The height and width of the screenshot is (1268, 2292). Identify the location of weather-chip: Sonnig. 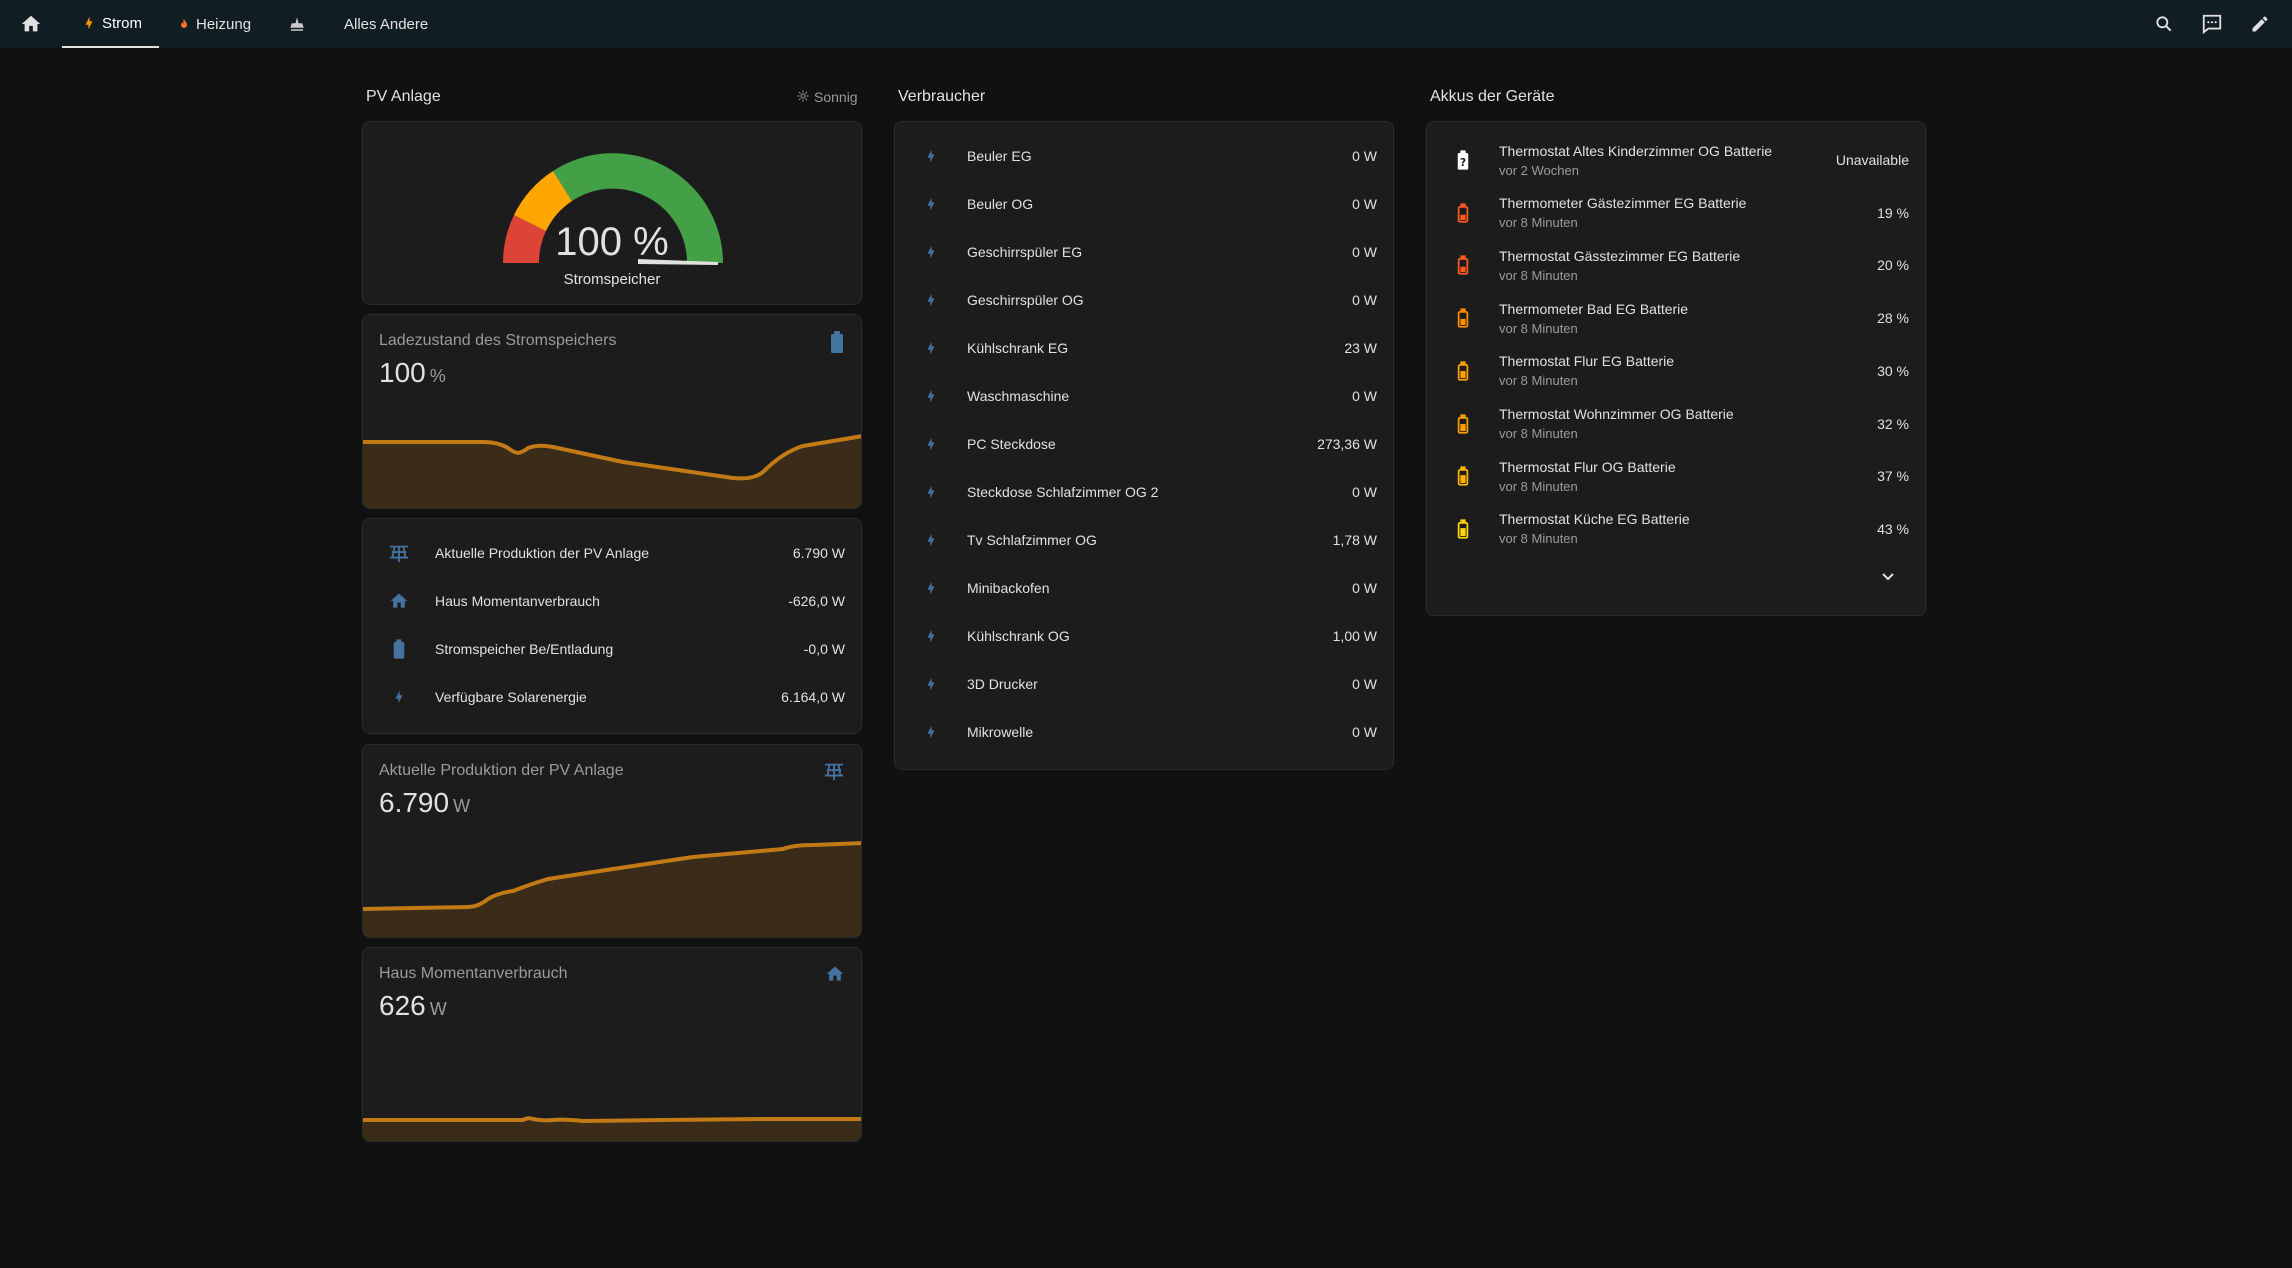
(827, 97).